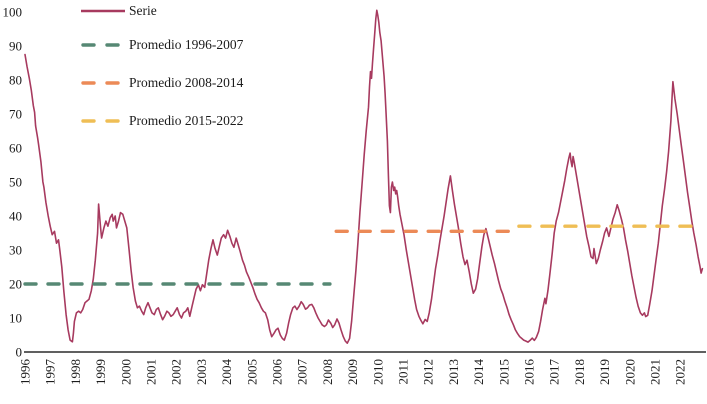 This screenshot has width=707, height=404. What do you see at coordinates (503, 372) in the screenshot?
I see `x-tick-label: 2015` at bounding box center [503, 372].